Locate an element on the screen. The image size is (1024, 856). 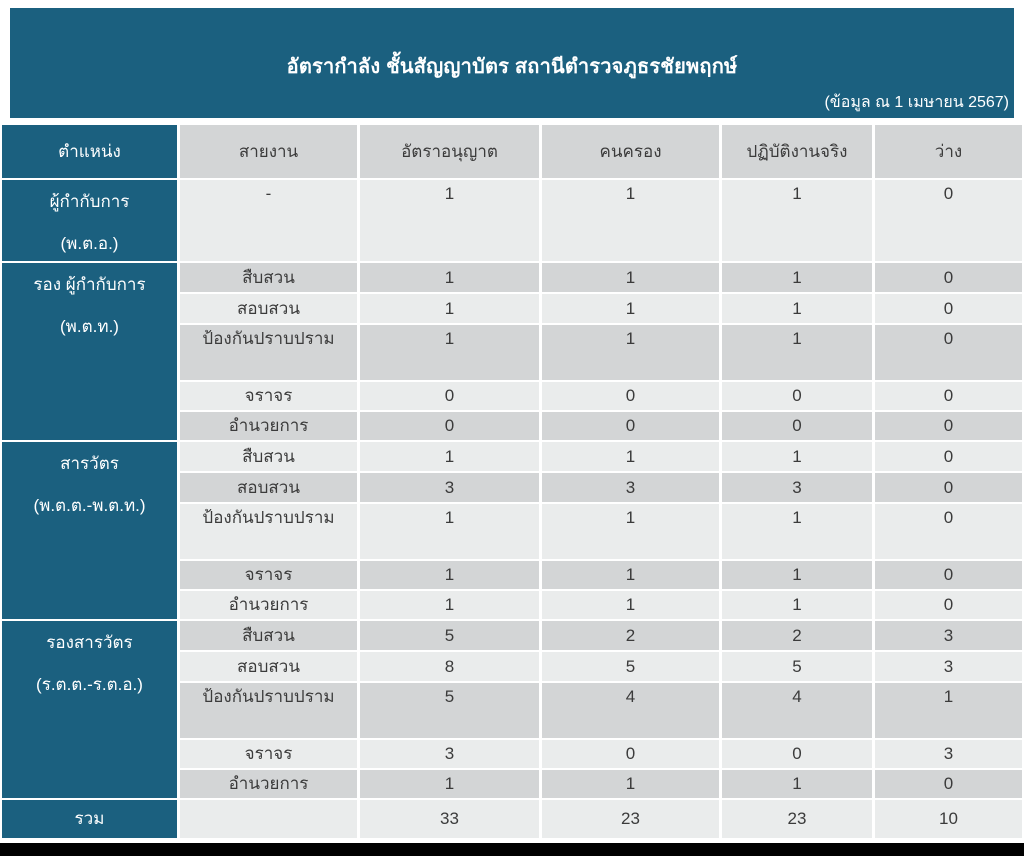
value-occupied: 4 is located at coordinates (630, 710).